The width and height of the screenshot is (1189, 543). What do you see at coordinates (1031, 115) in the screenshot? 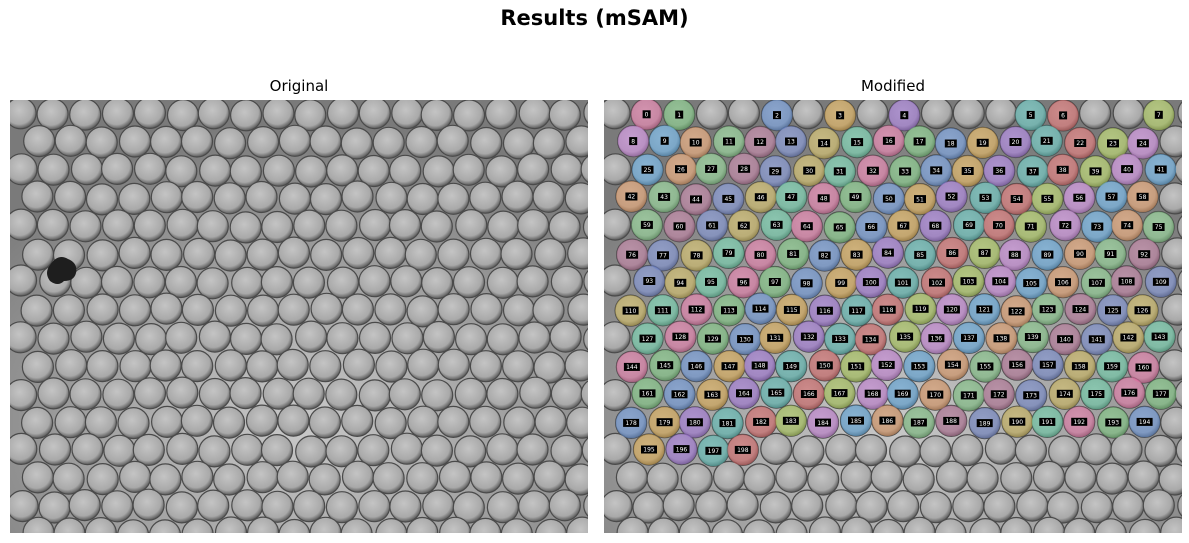
I see `mask-label: 5` at bounding box center [1031, 115].